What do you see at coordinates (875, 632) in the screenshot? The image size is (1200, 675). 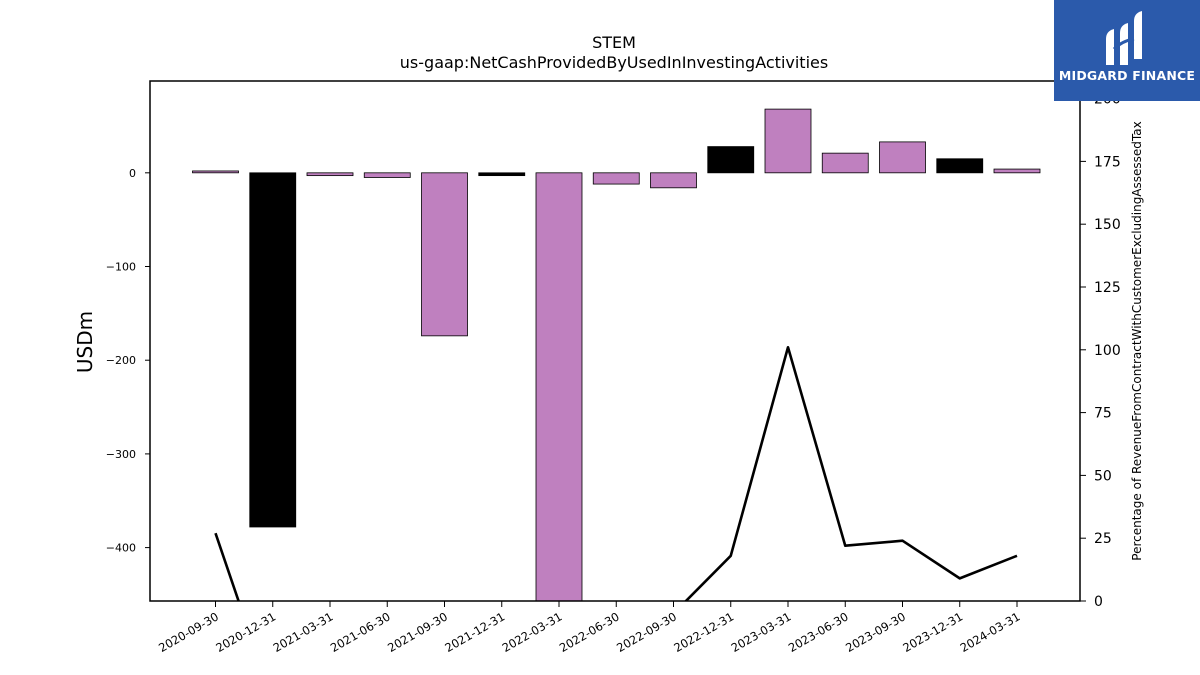 I see `x-tick-label: 2023-09-30` at bounding box center [875, 632].